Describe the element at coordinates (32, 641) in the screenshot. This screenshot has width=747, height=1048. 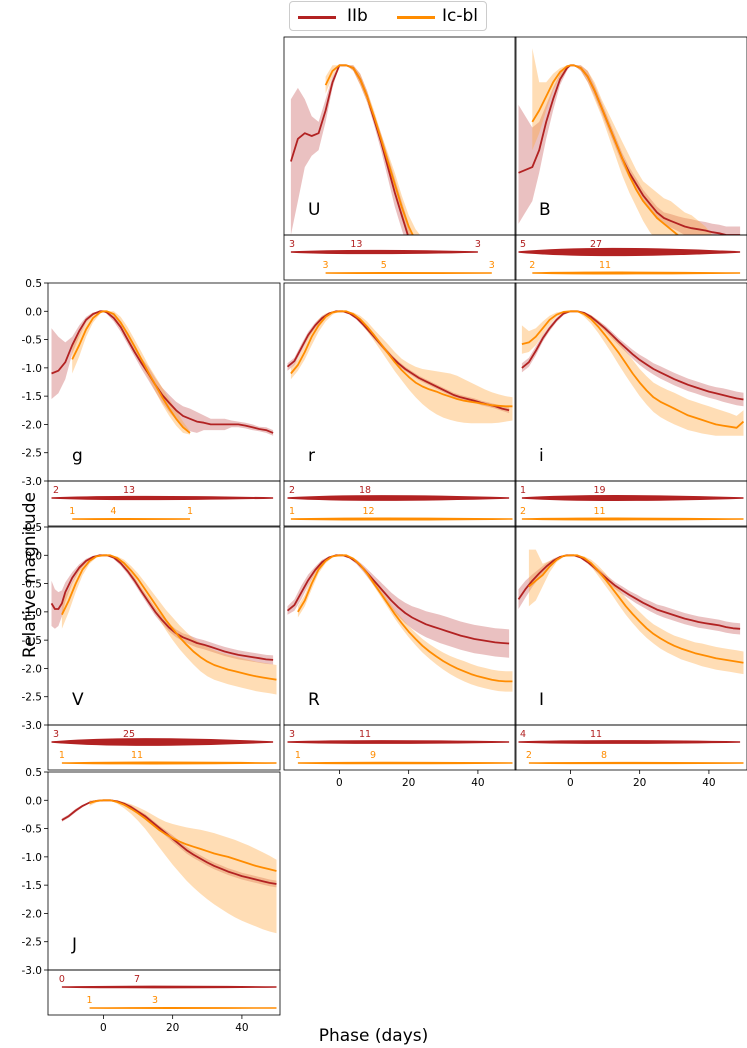
I see `ytick-label-V-5-4: -1.5` at that location.